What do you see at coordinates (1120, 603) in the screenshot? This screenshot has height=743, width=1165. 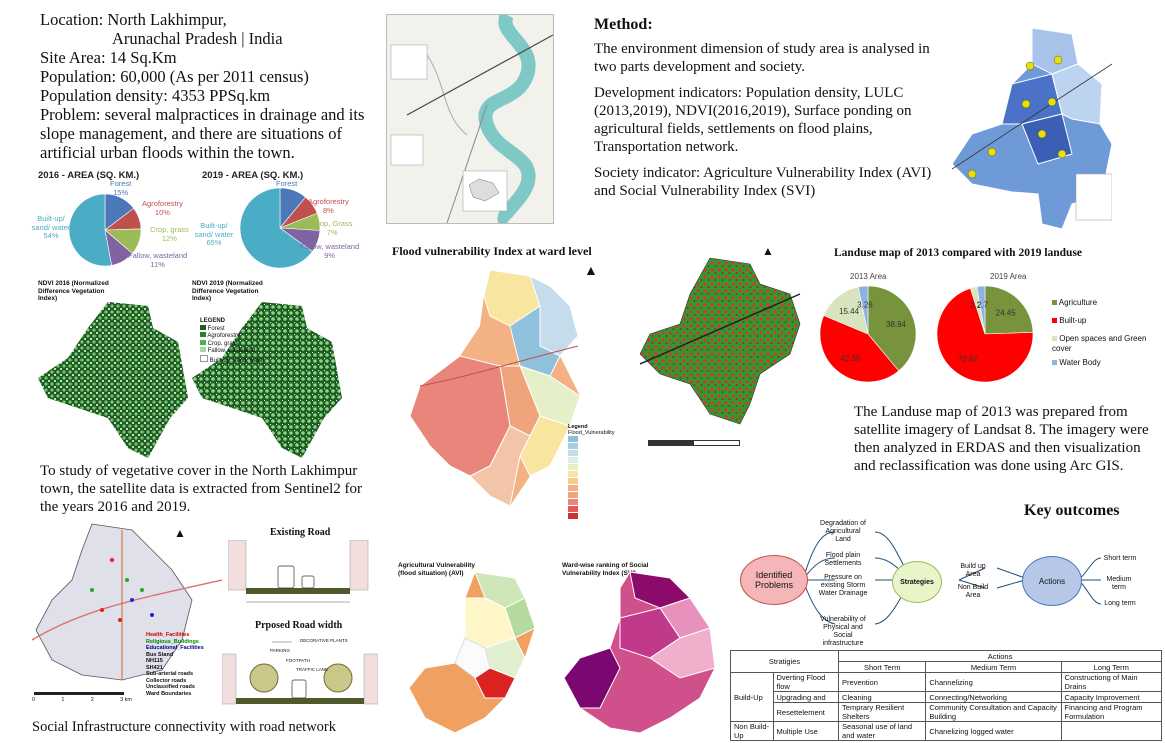 I see `action-long: Long term` at bounding box center [1120, 603].